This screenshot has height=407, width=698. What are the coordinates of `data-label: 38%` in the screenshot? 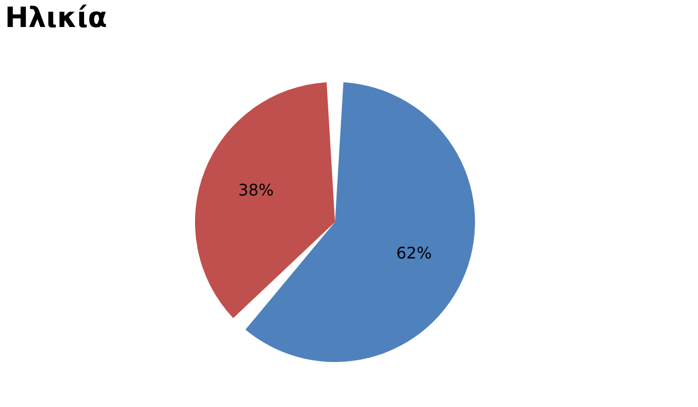 It's located at (256, 190).